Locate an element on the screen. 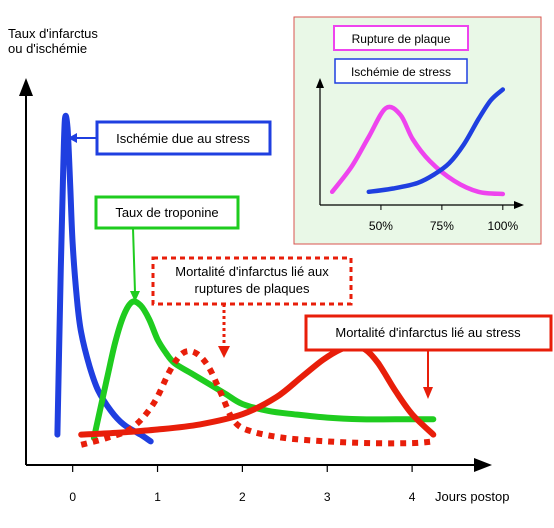 This screenshot has height=528, width=554. annotation-box-troponin is located at coordinates (167, 212).